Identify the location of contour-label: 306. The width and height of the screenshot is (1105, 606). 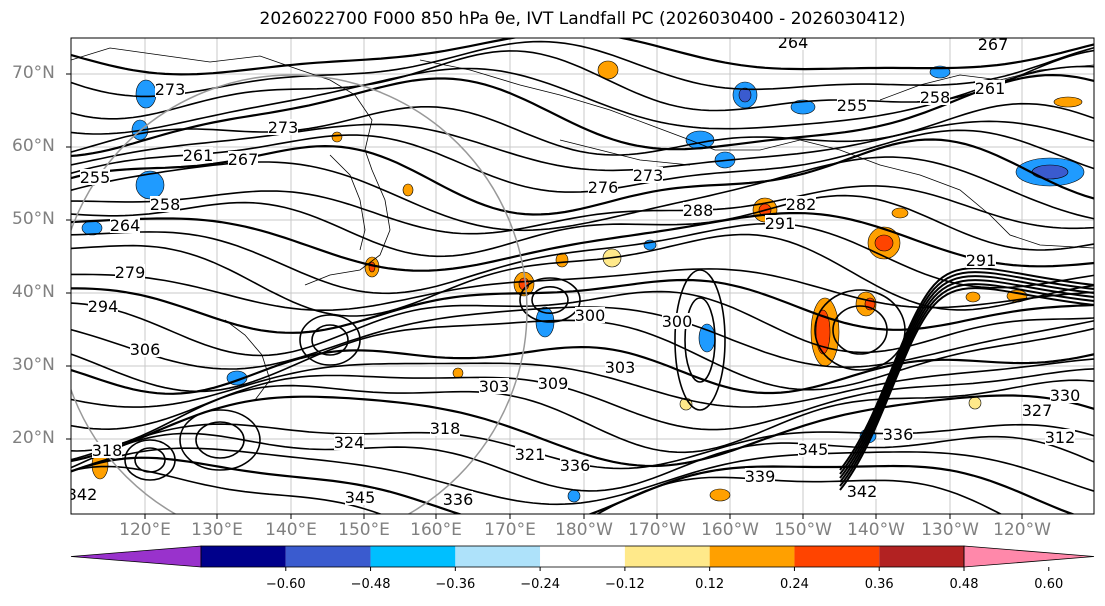
(145, 349).